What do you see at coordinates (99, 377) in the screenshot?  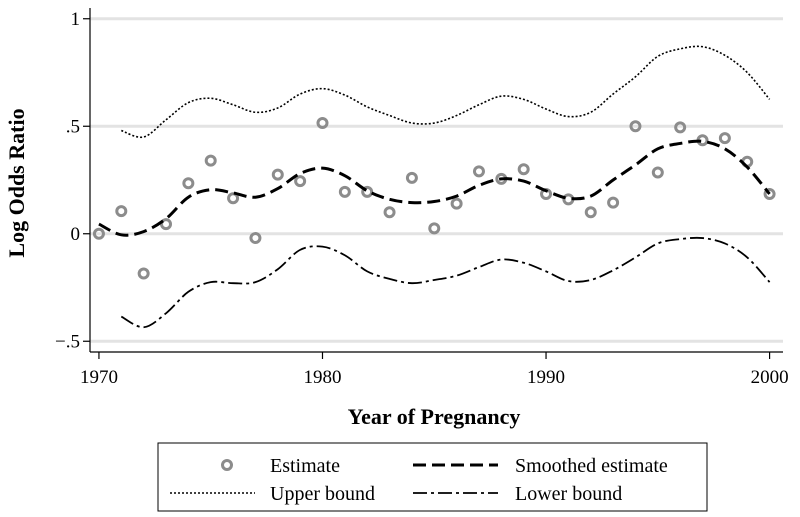 I see `x-tick-label-0: 1970` at bounding box center [99, 377].